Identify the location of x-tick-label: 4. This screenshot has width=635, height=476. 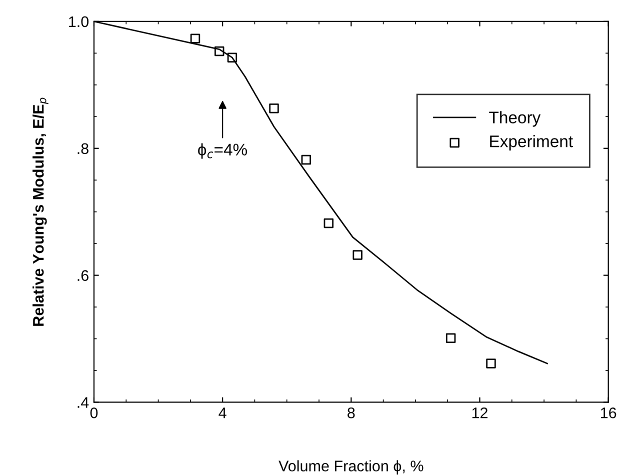
(222, 413).